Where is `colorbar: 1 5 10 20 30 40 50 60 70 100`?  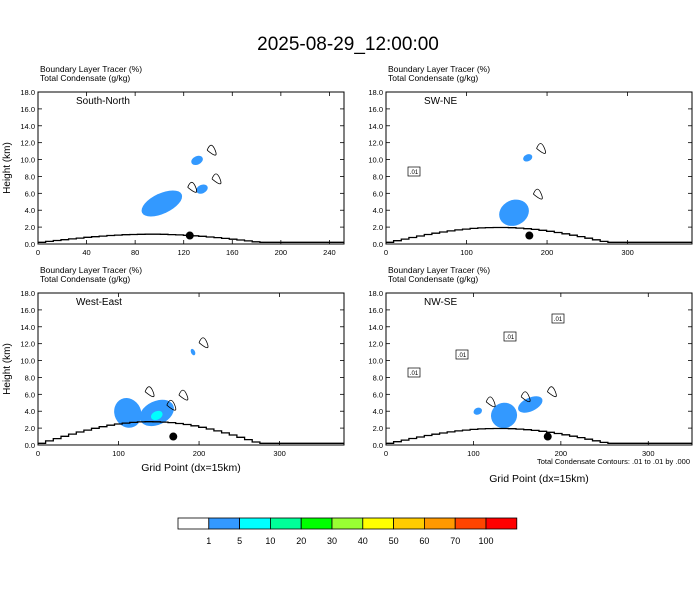 colorbar: 1 5 10 20 30 40 50 60 70 100 is located at coordinates (347, 531).